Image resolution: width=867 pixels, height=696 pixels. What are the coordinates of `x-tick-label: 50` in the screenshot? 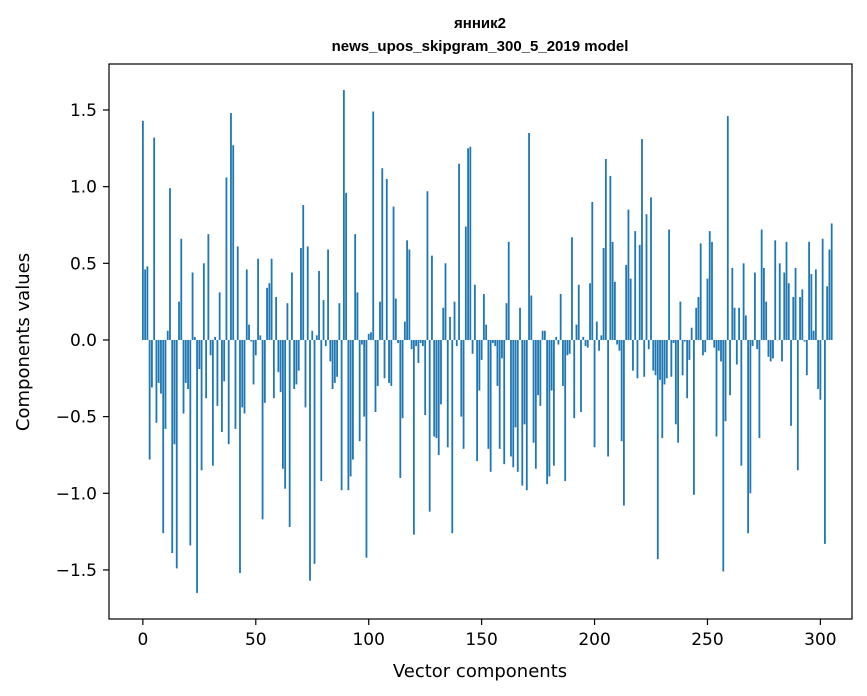 It's located at (256, 640).